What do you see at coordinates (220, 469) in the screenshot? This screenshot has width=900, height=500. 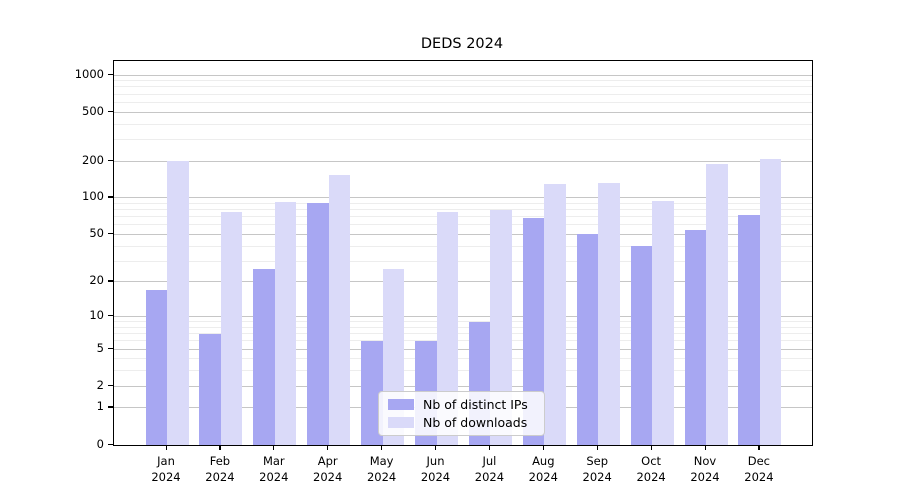 I see `x-tick-label-feb: Feb 2024` at bounding box center [220, 469].